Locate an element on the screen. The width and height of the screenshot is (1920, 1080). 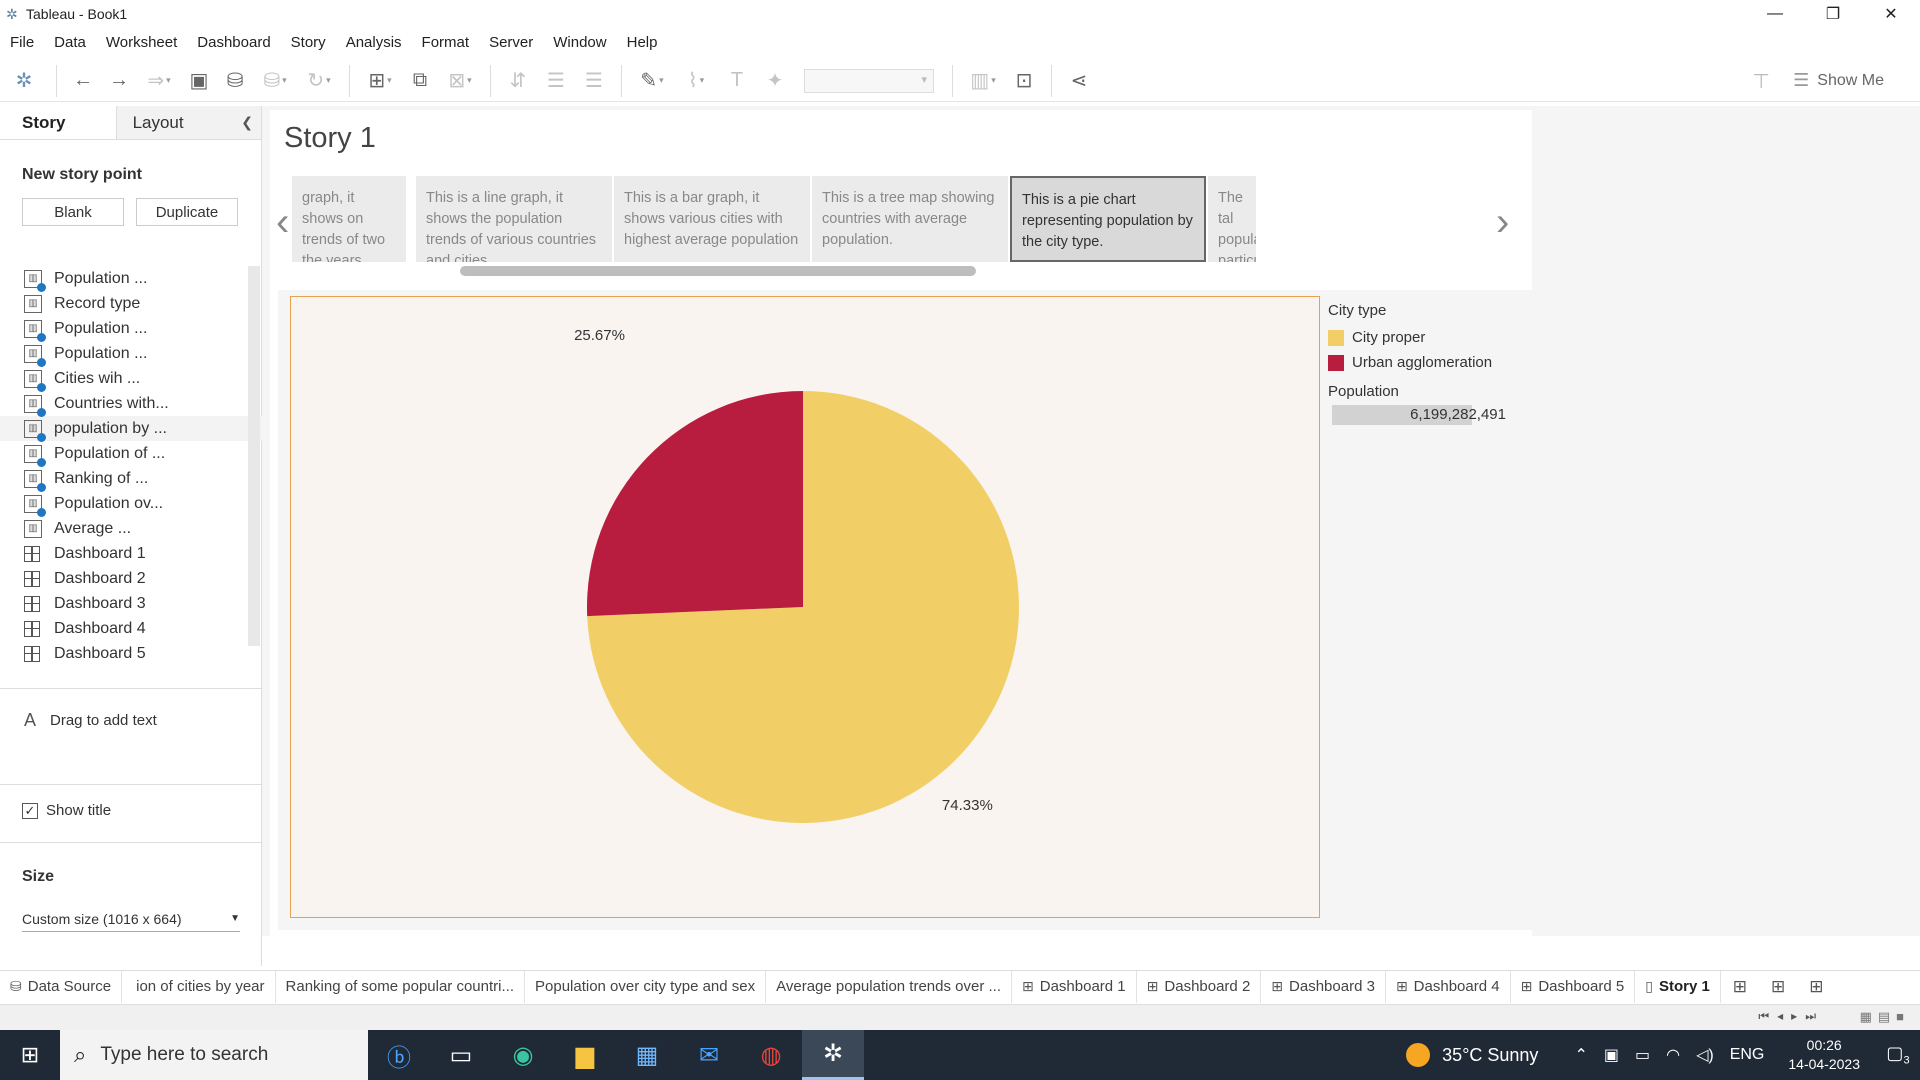
menu-dashboard: Dashboard is located at coordinates (234, 42).